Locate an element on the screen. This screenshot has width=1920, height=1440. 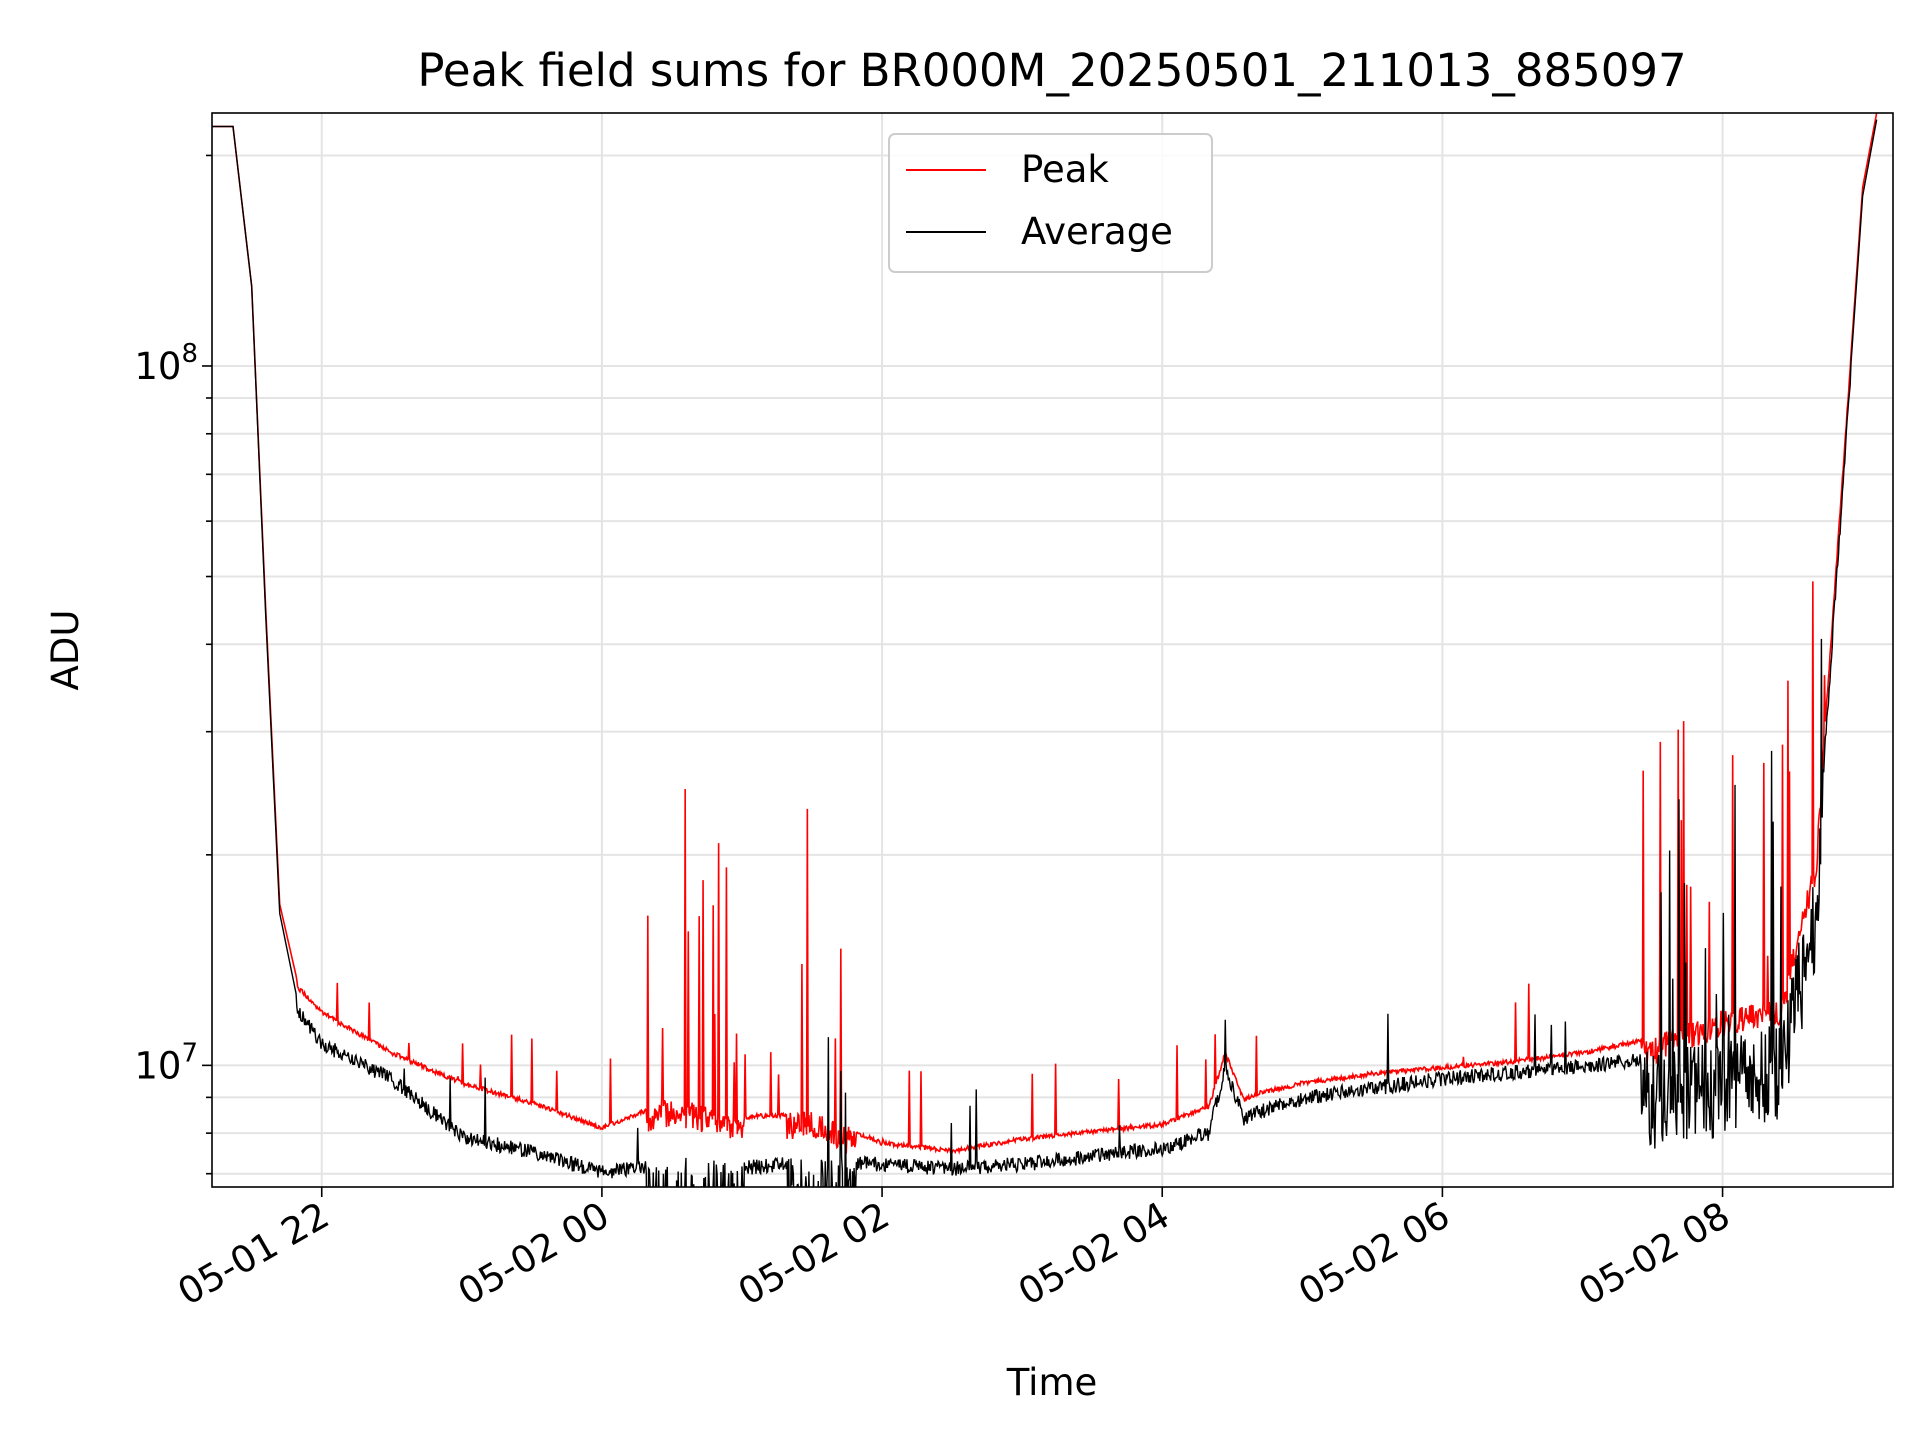
legend-label-peak: Peak is located at coordinates (1065, 169).